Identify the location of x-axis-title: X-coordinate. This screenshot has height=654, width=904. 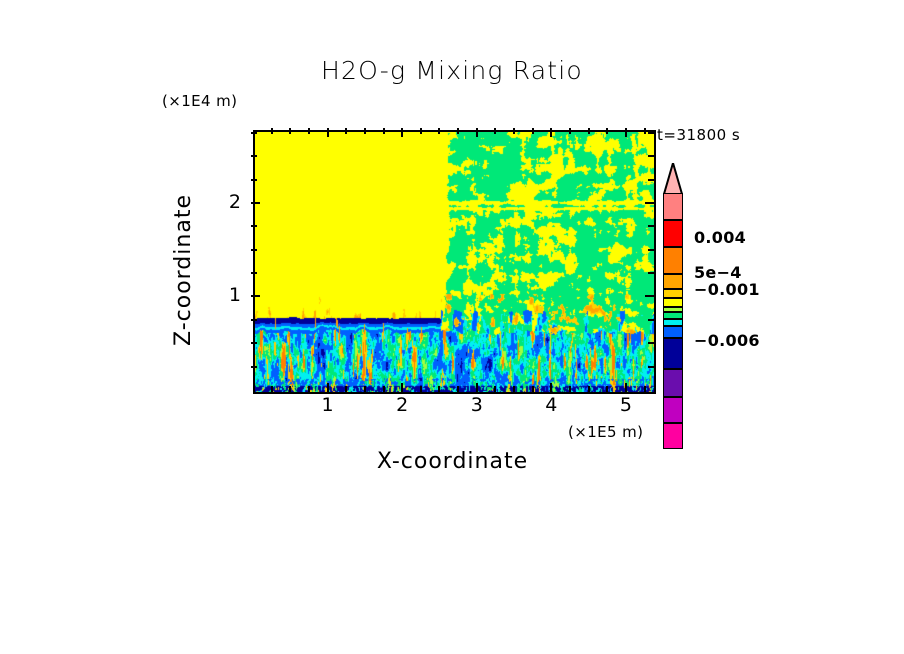
(452, 461).